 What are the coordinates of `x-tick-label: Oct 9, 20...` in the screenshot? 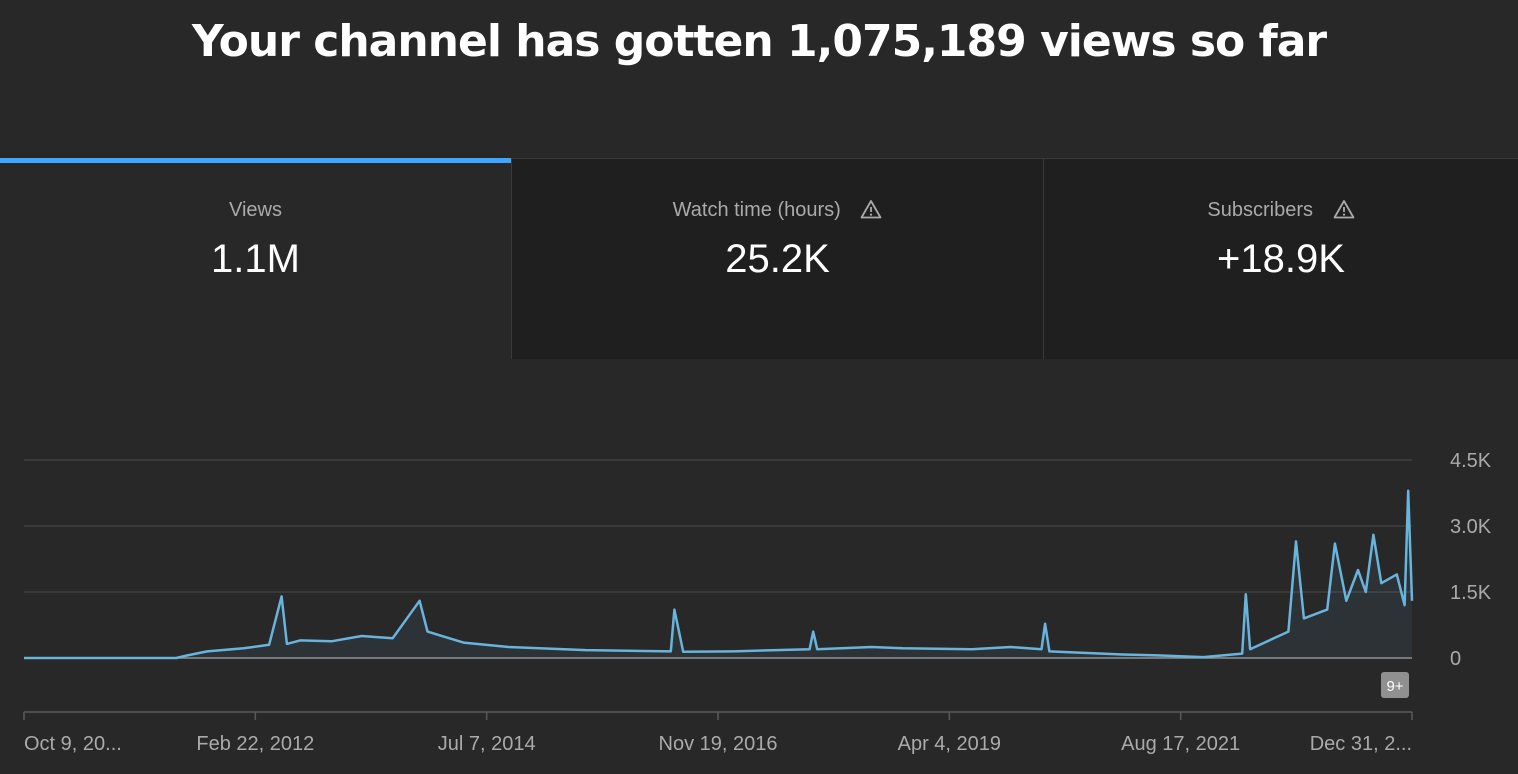 It's located at (73, 744).